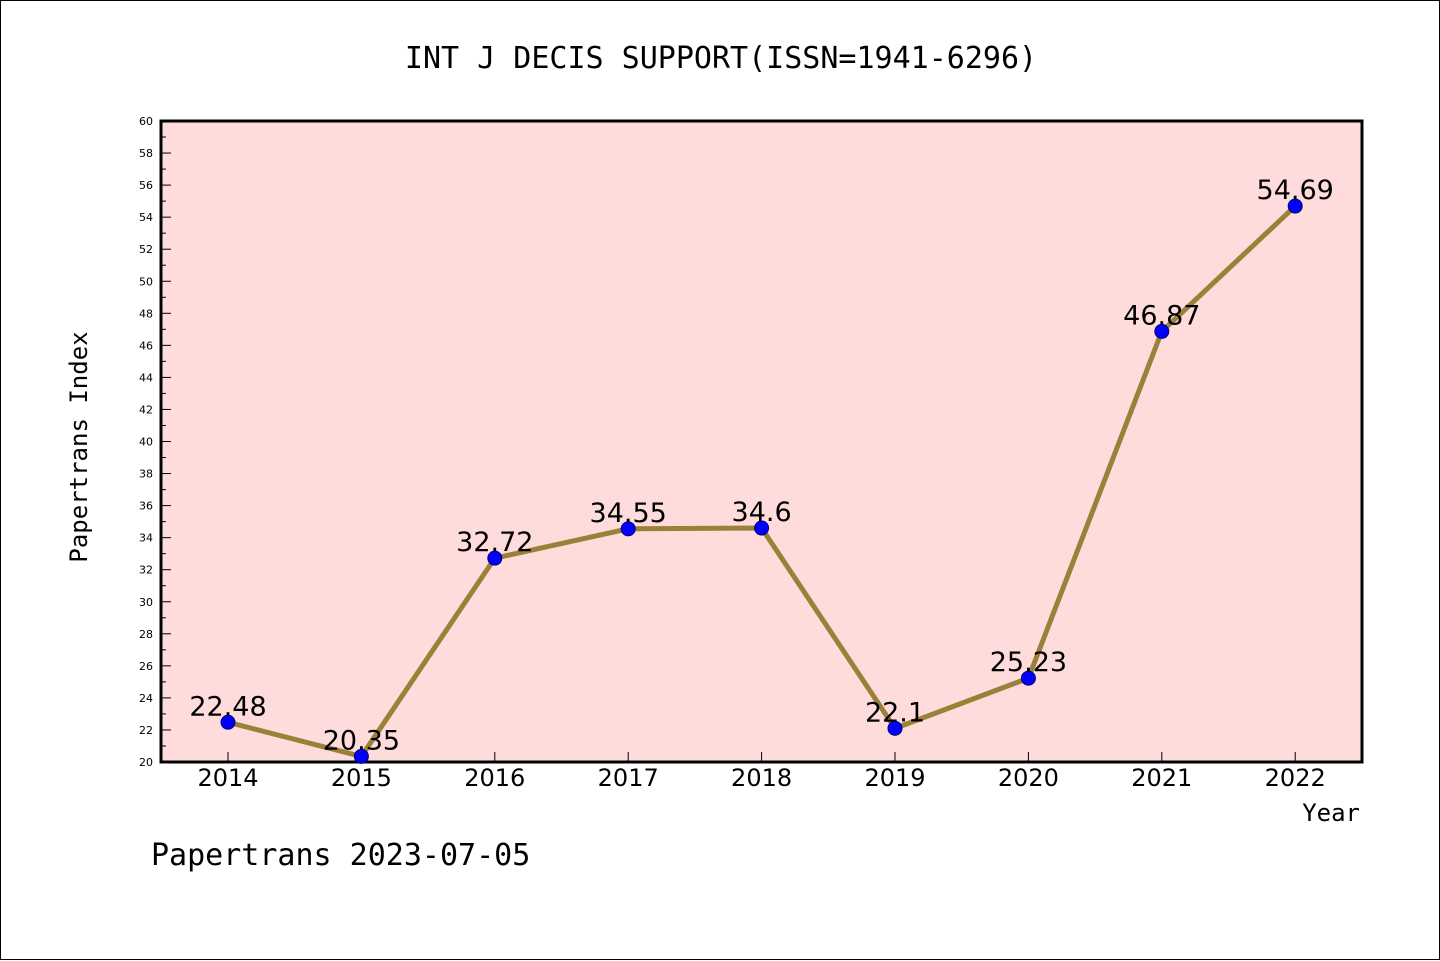 The image size is (1440, 961). I want to click on y-tick-label: 52, so click(146, 249).